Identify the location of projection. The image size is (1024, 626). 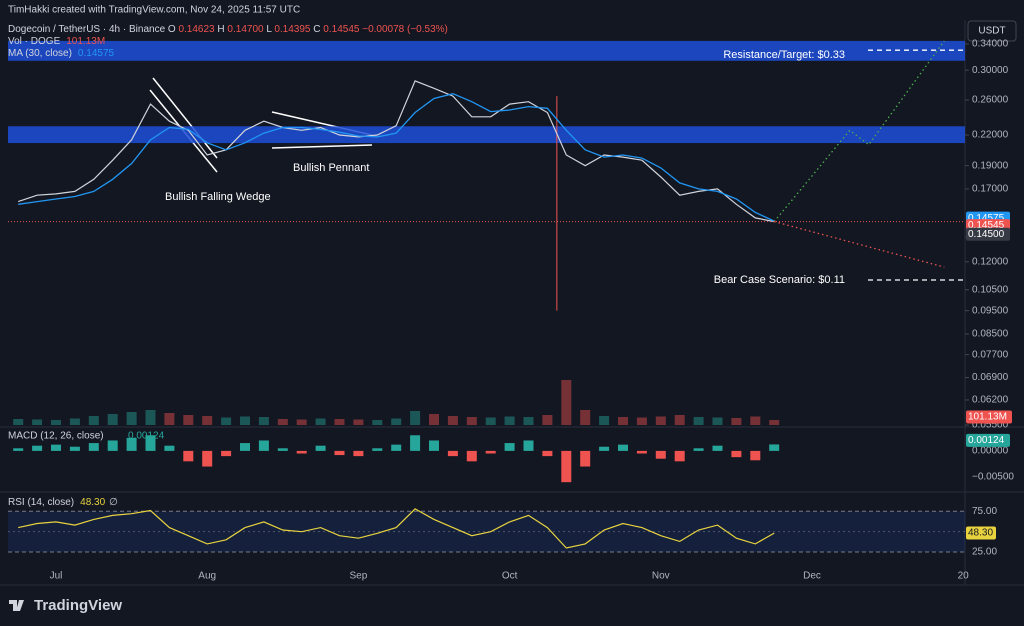
(859, 131).